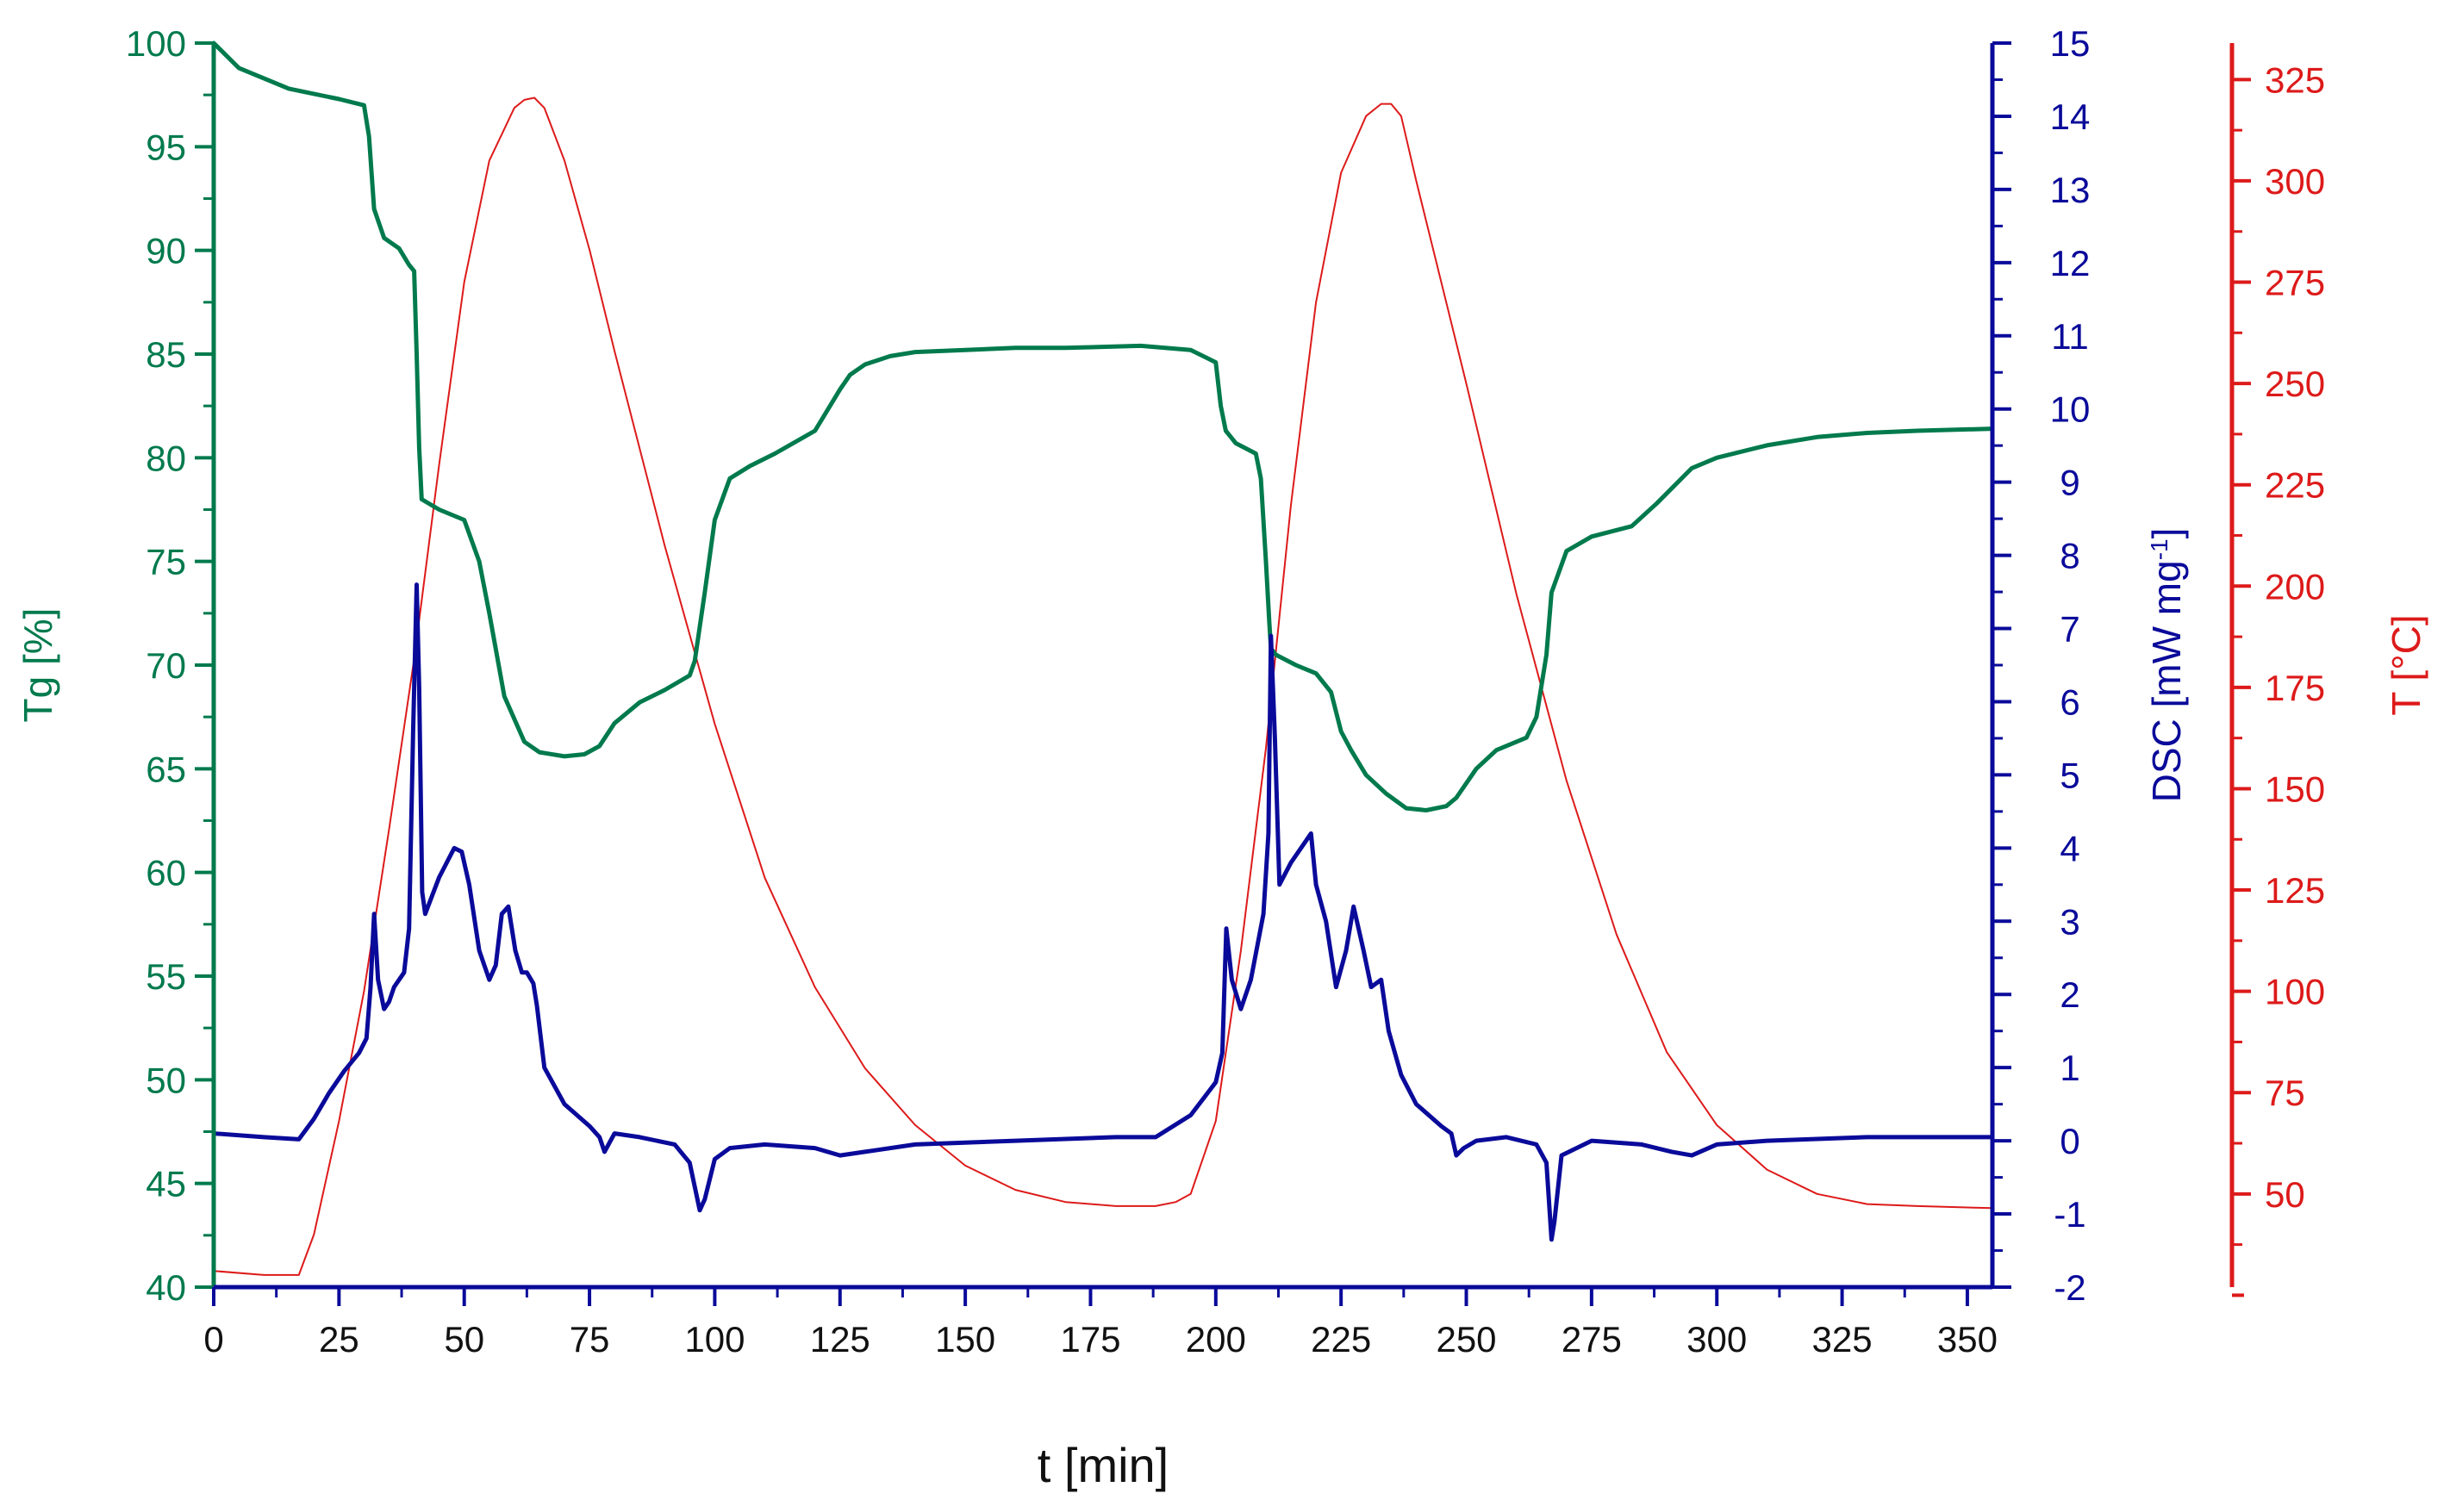 This screenshot has height=1512, width=2450. Describe the element at coordinates (2070, 44) in the screenshot. I see `dsc-tick-label: 15` at that location.